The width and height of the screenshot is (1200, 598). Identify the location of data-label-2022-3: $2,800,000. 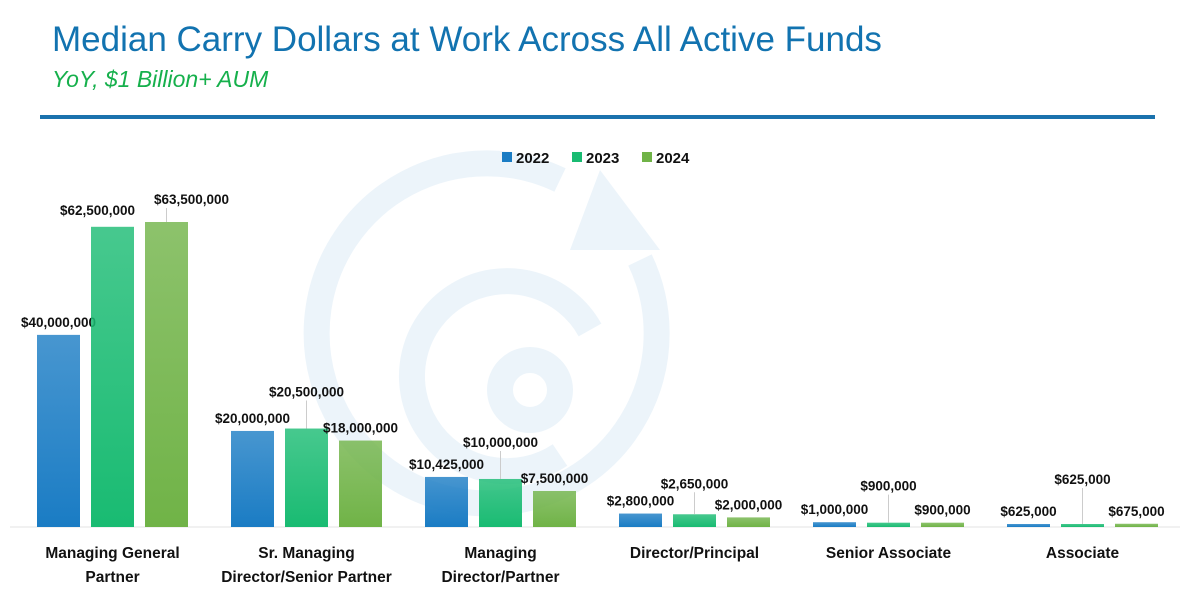
(641, 501).